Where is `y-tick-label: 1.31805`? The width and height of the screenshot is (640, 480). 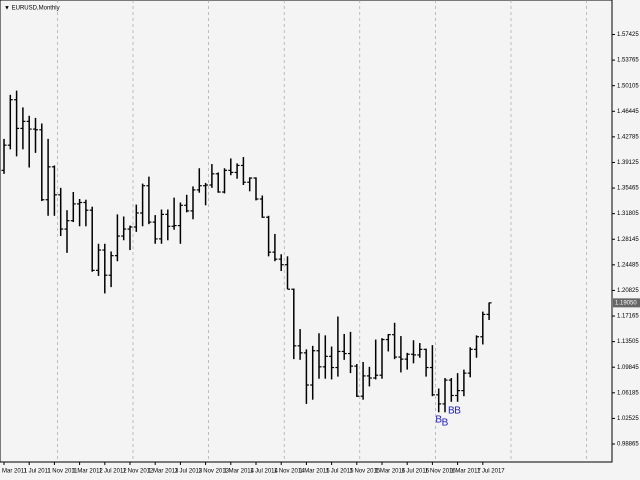
y-tick-label: 1.31805 is located at coordinates (628, 214).